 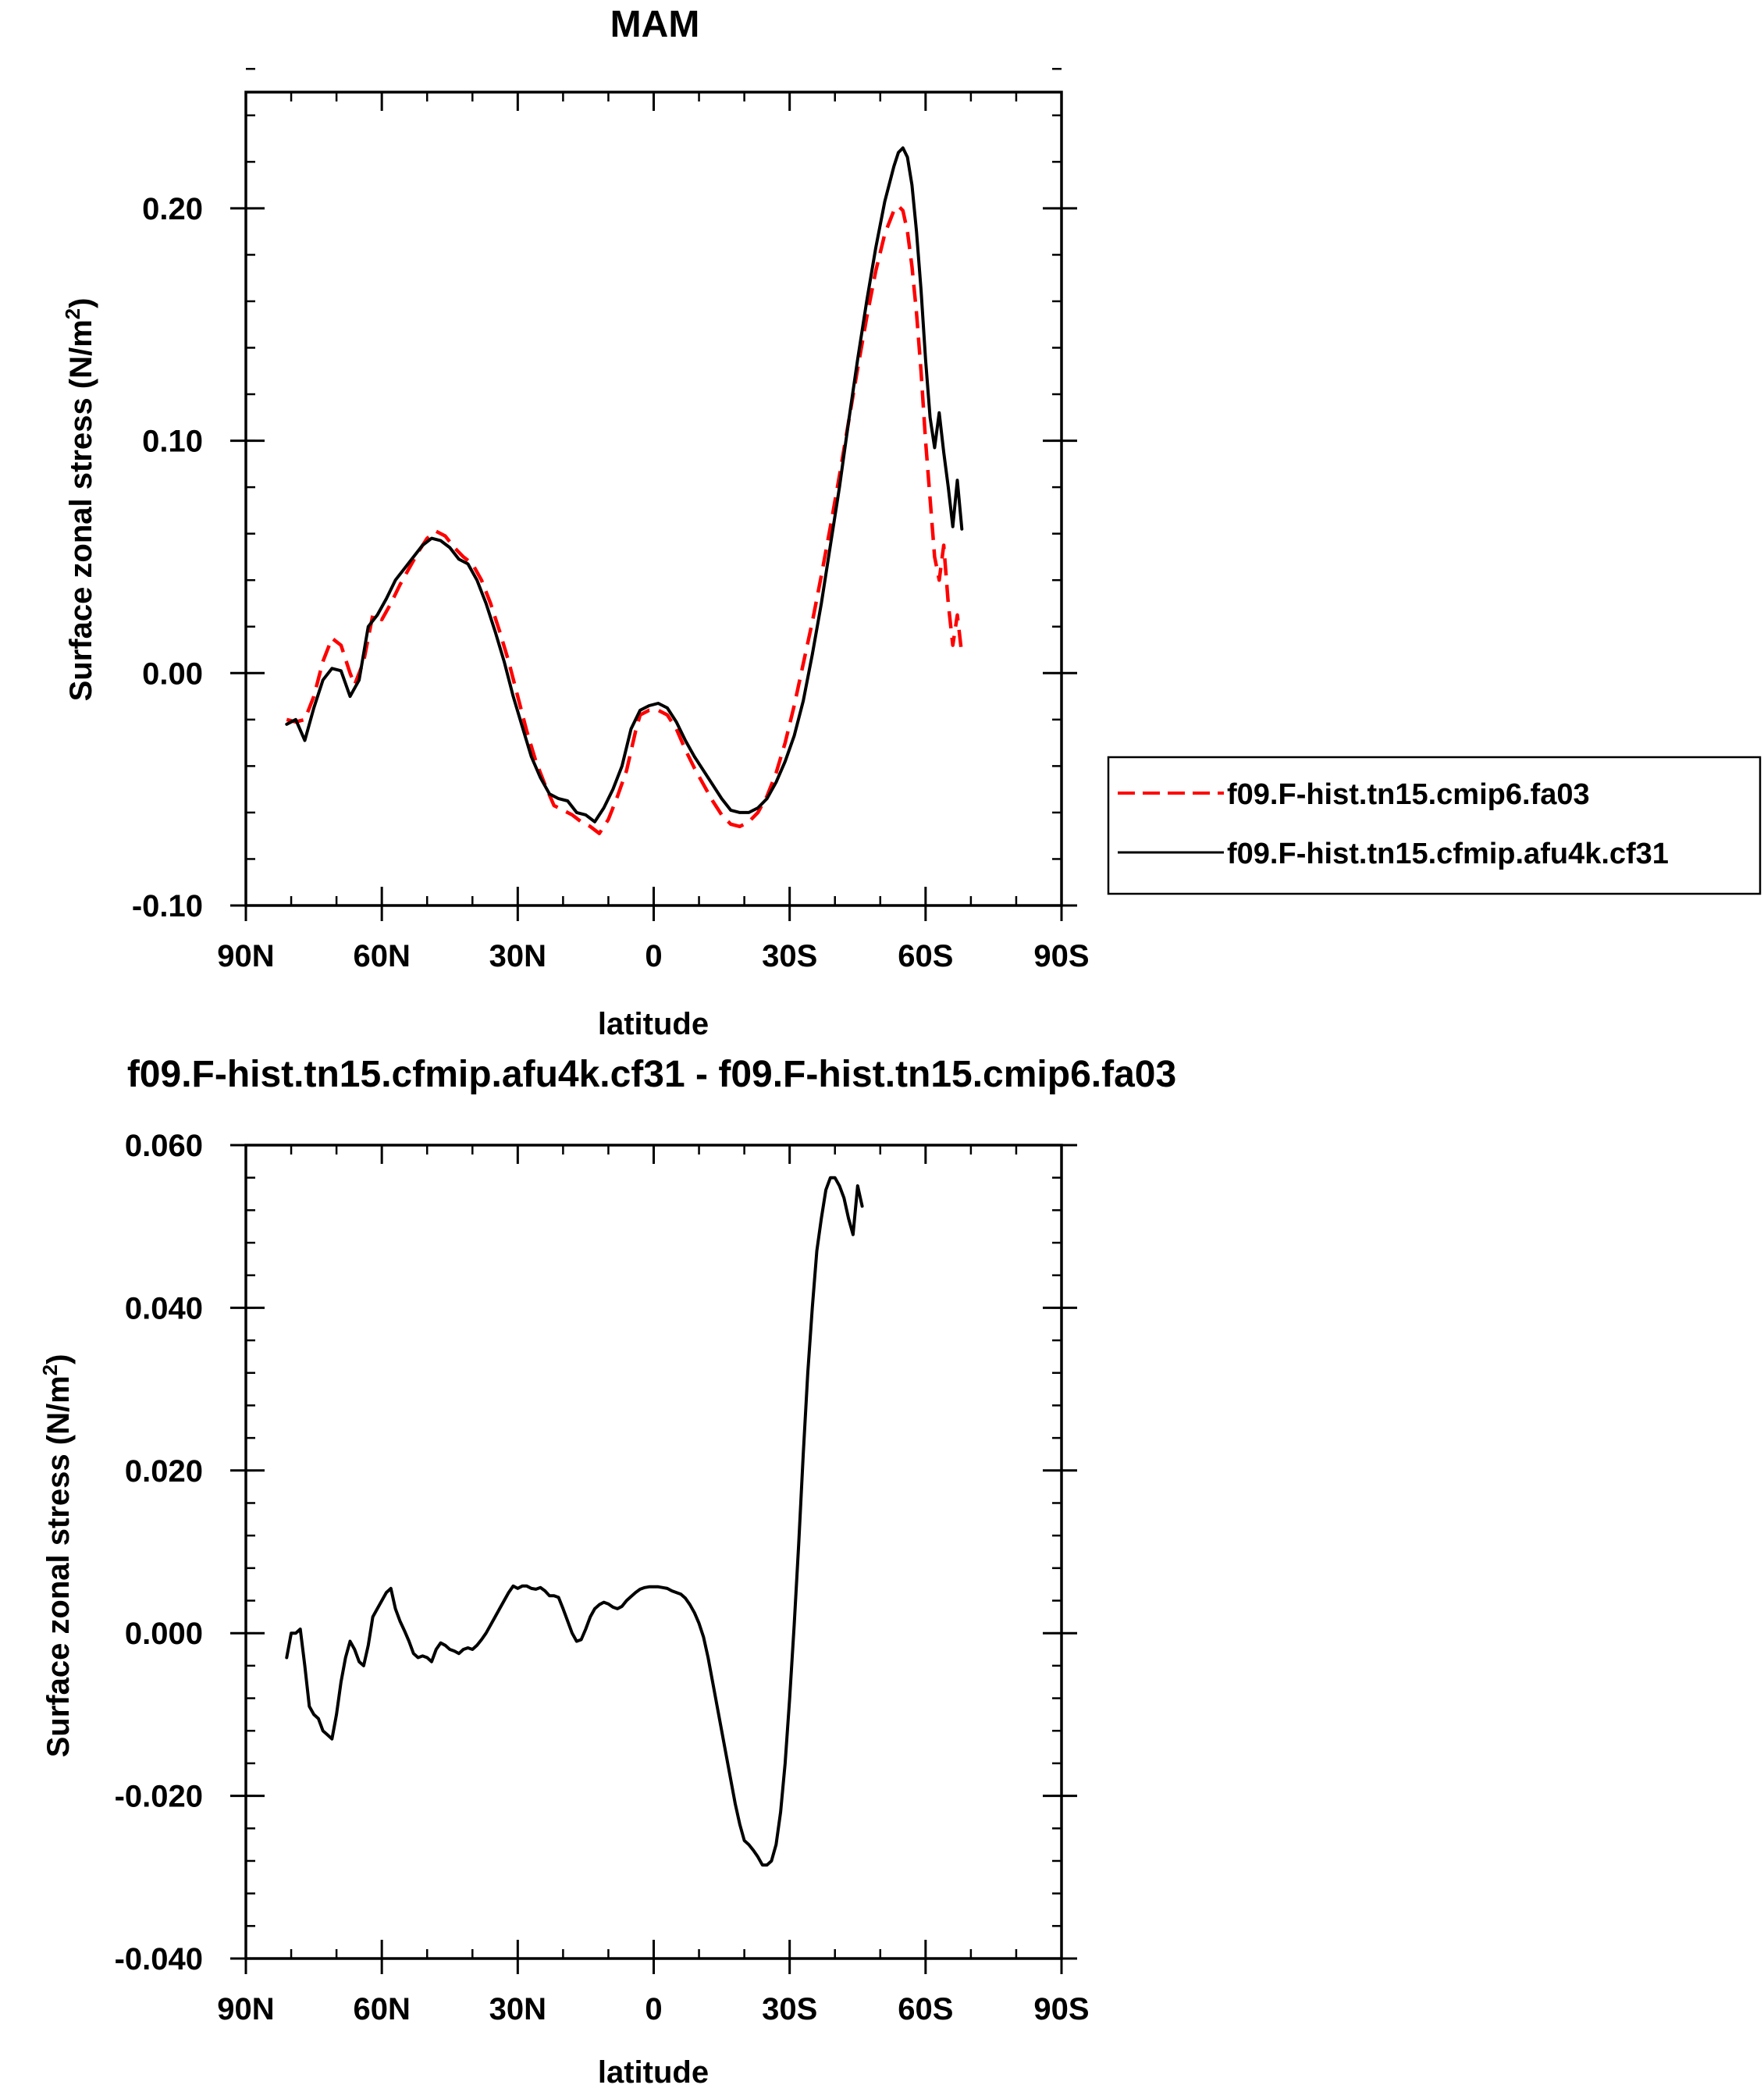 I want to click on bottom-x-tick-label: 30N, so click(x=517, y=2009).